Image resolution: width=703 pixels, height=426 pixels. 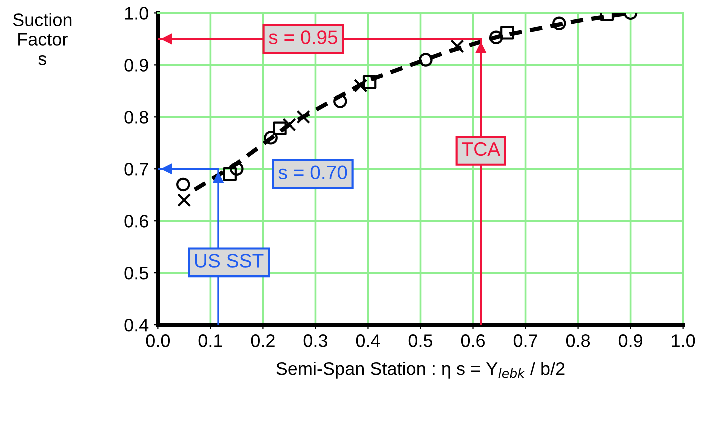 What do you see at coordinates (136, 13) in the screenshot?
I see `y-tick-label: 1.0` at bounding box center [136, 13].